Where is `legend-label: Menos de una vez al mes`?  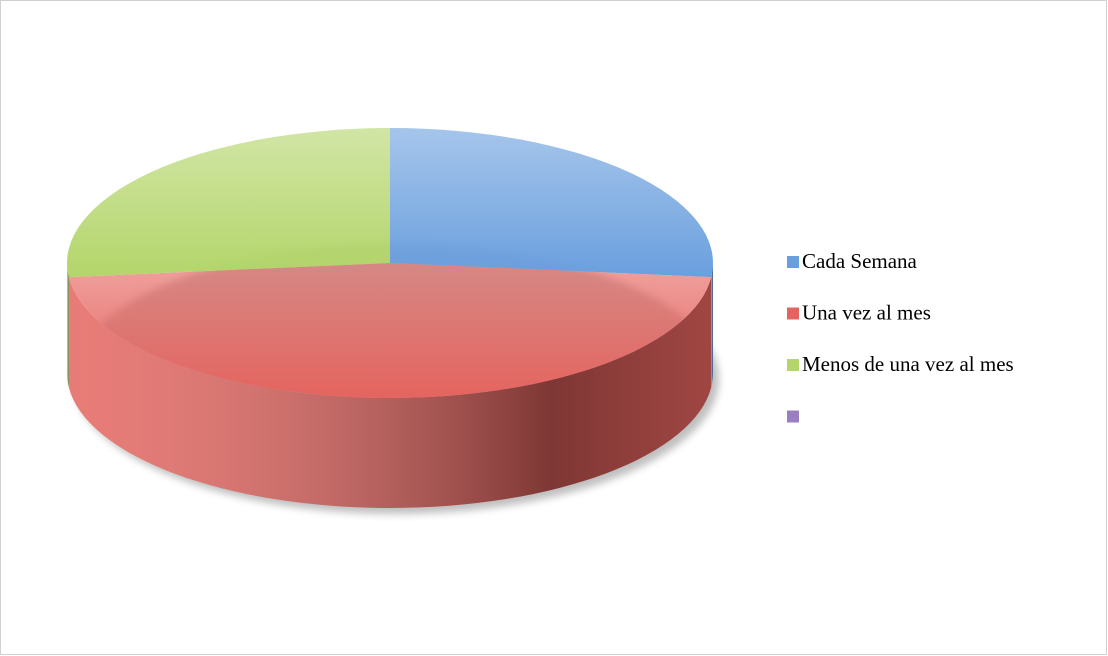
legend-label: Menos de una vez al mes is located at coordinates (908, 364).